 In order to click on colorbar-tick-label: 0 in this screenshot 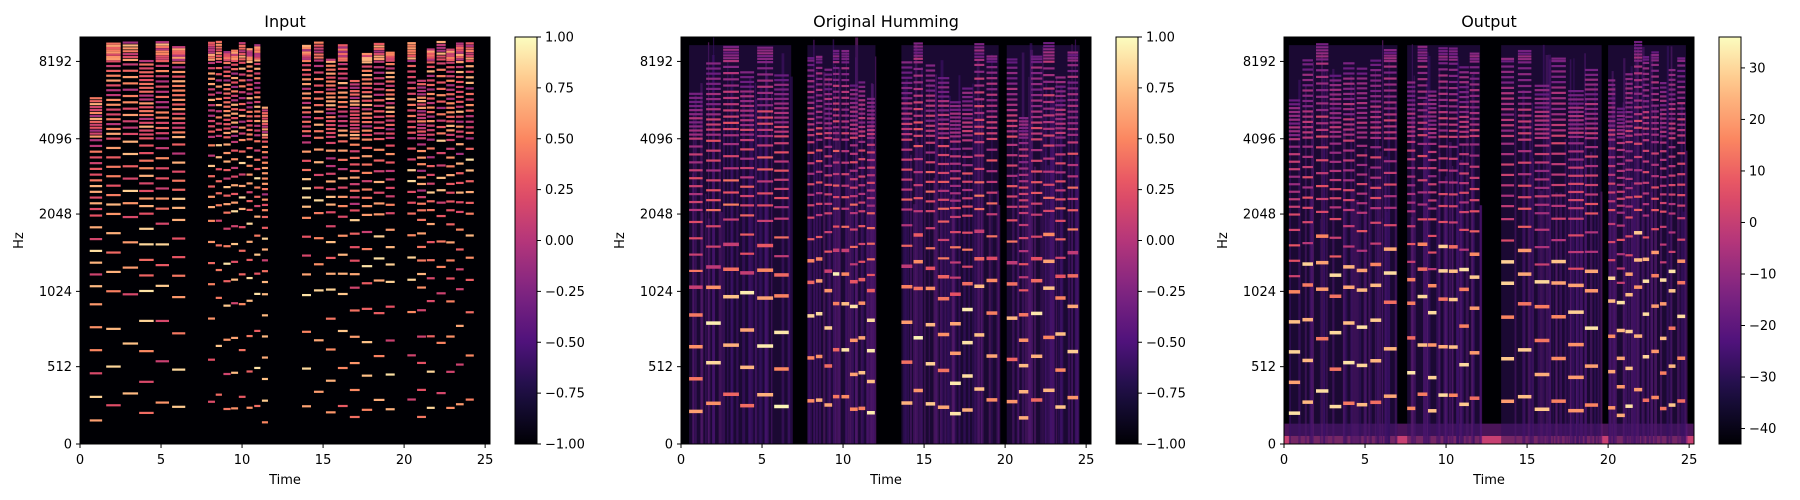, I will do `click(1753, 223)`.